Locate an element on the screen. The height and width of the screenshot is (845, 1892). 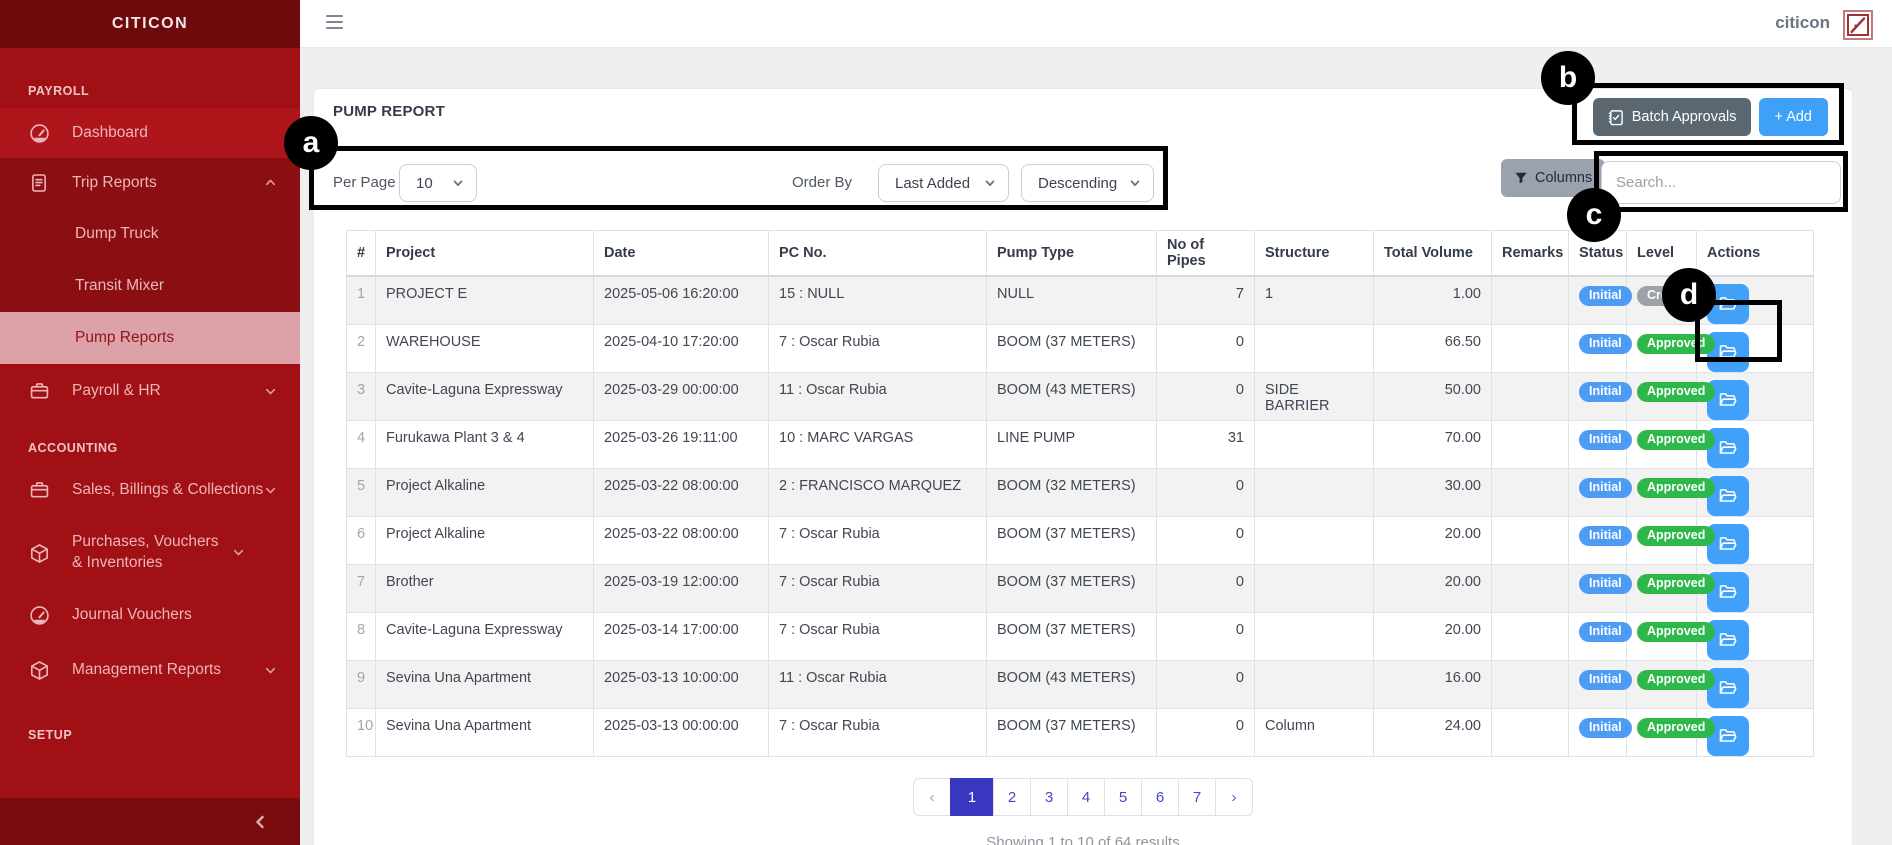
column-header-actions: Actions is located at coordinates (1755, 253).